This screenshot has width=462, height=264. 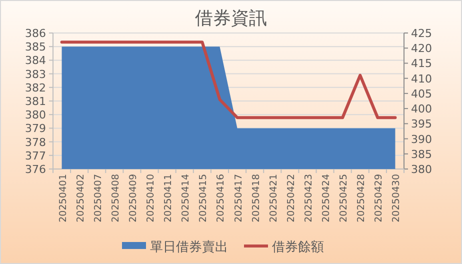 I want to click on x-tick-label: 20250414, so click(x=186, y=198).